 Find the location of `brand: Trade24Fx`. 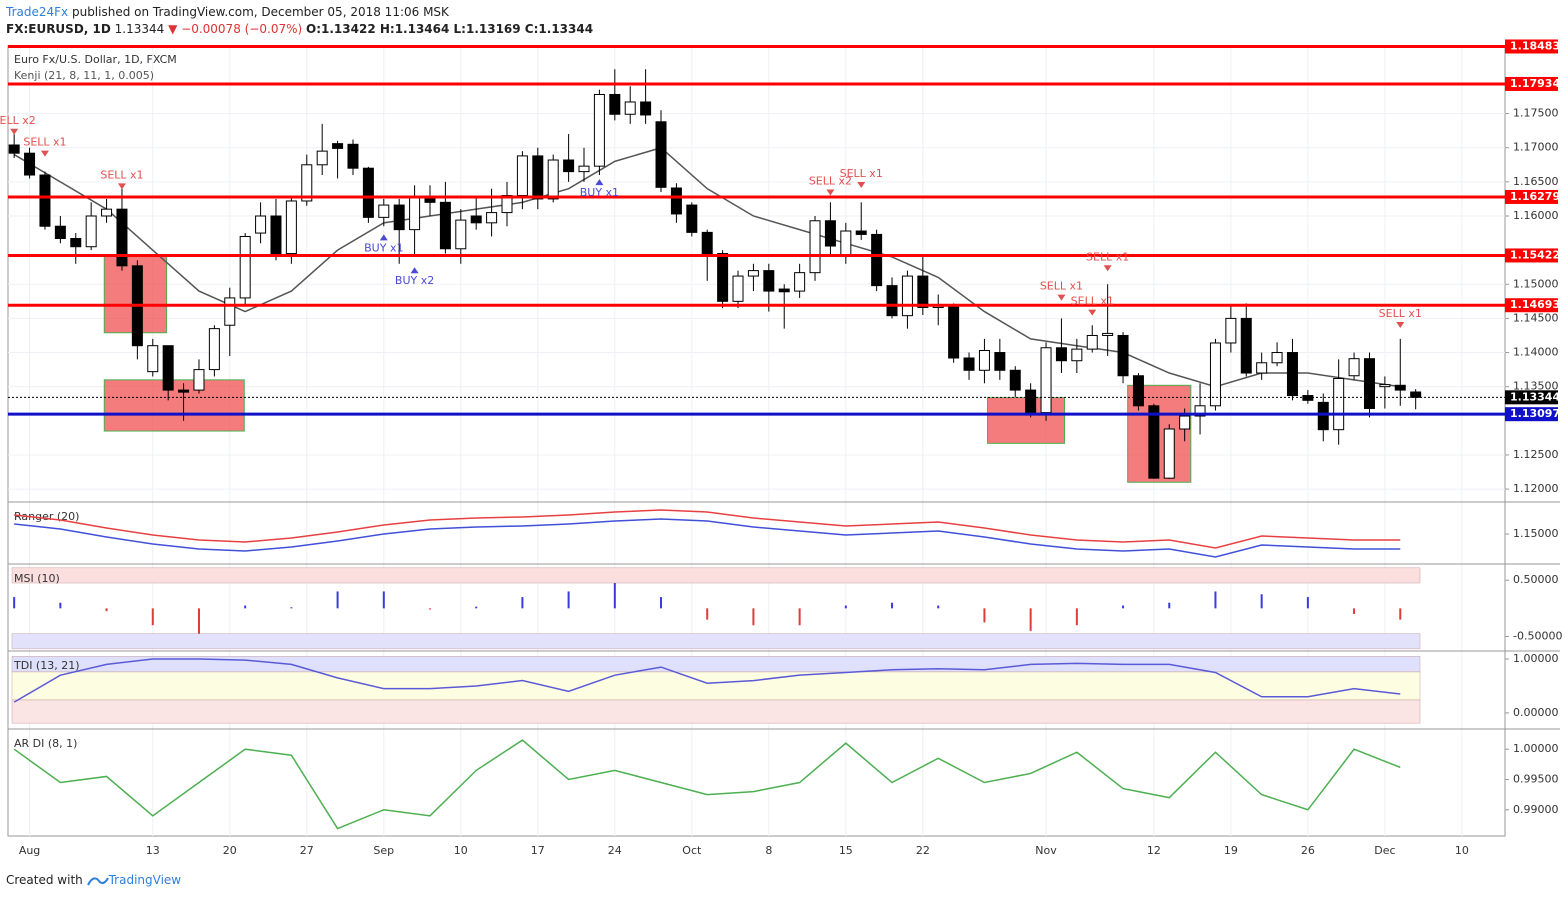

brand: Trade24Fx is located at coordinates (37, 12).